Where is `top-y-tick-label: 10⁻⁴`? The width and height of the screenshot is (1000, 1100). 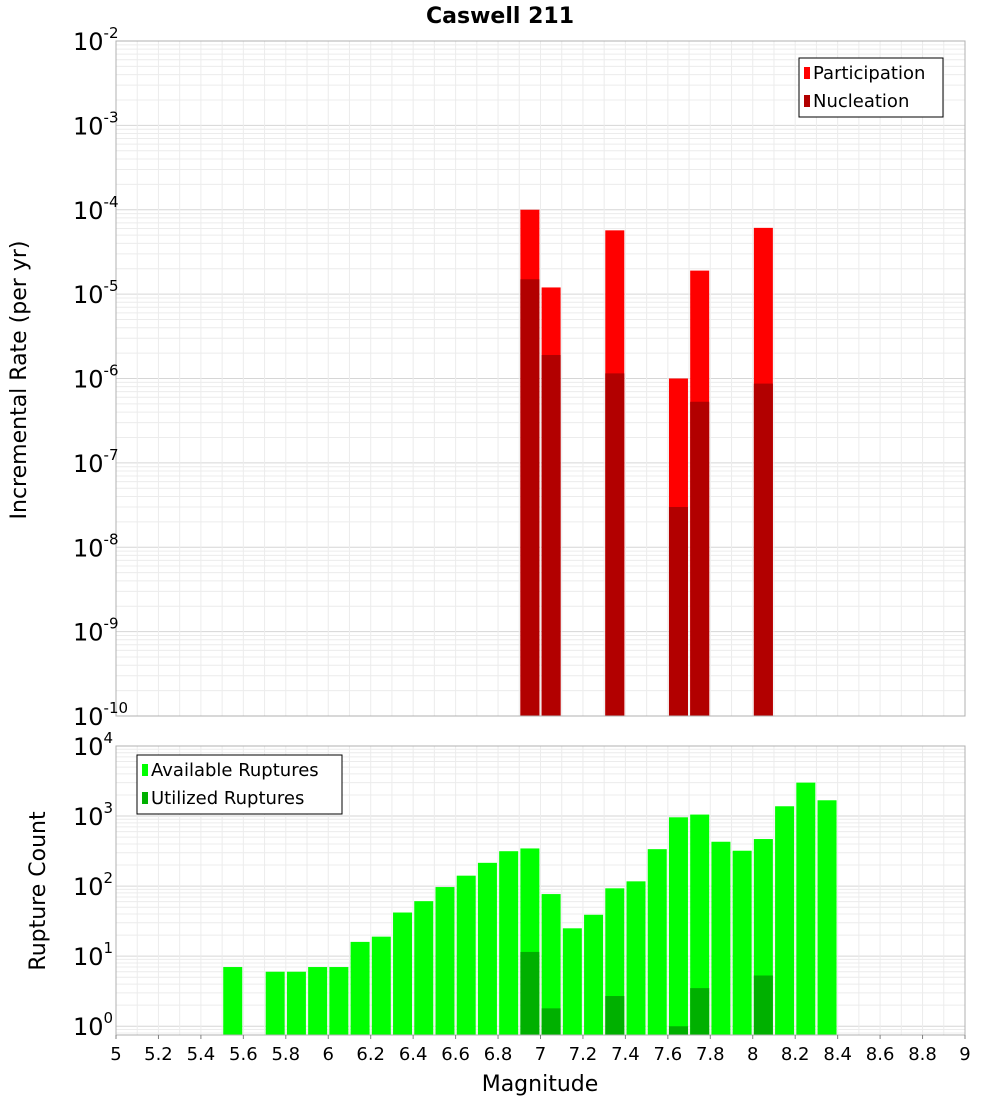 top-y-tick-label: 10⁻⁴ is located at coordinates (96, 209).